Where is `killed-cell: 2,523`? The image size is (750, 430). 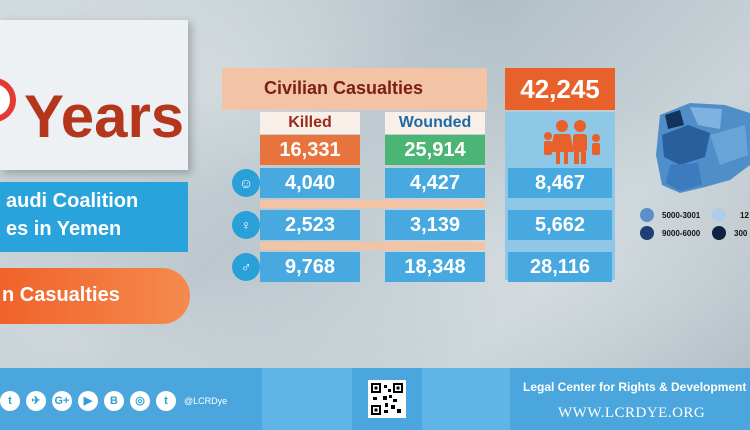 killed-cell: 2,523 is located at coordinates (310, 225).